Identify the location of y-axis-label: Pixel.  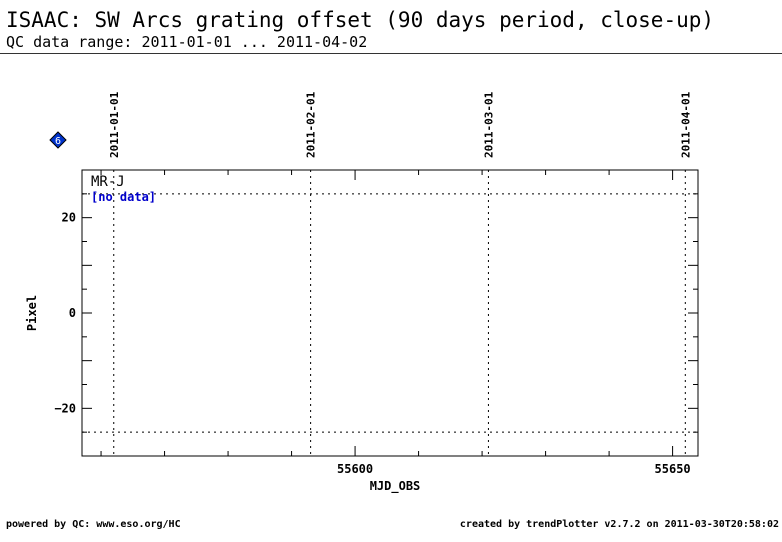
(32, 313).